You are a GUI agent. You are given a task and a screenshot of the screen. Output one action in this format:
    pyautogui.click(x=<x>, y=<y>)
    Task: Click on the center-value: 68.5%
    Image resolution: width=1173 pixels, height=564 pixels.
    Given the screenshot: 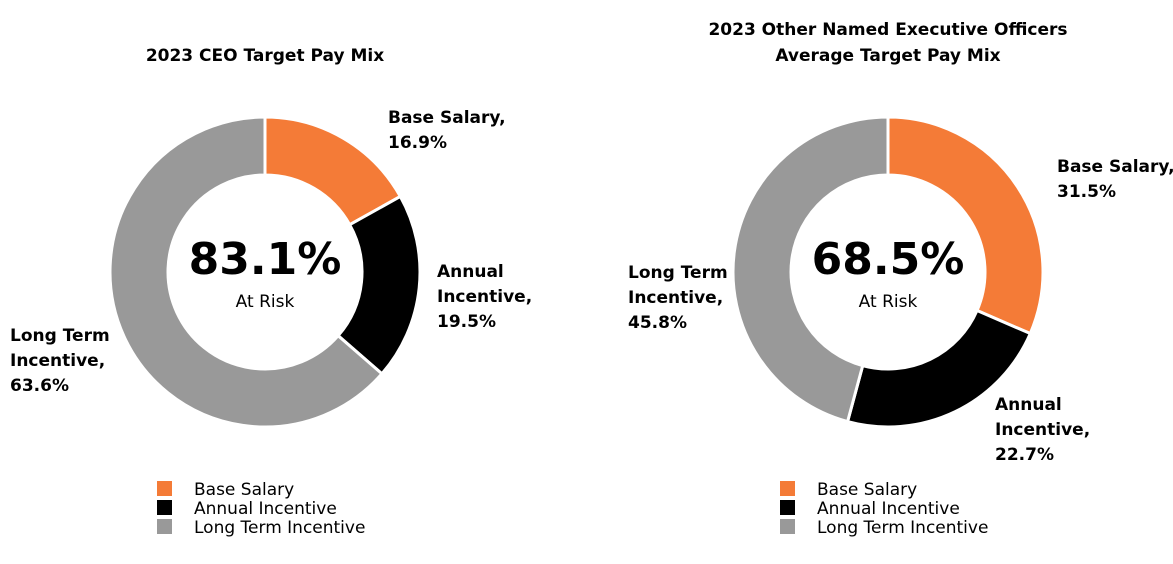 What is the action you would take?
    pyautogui.click(x=888, y=259)
    